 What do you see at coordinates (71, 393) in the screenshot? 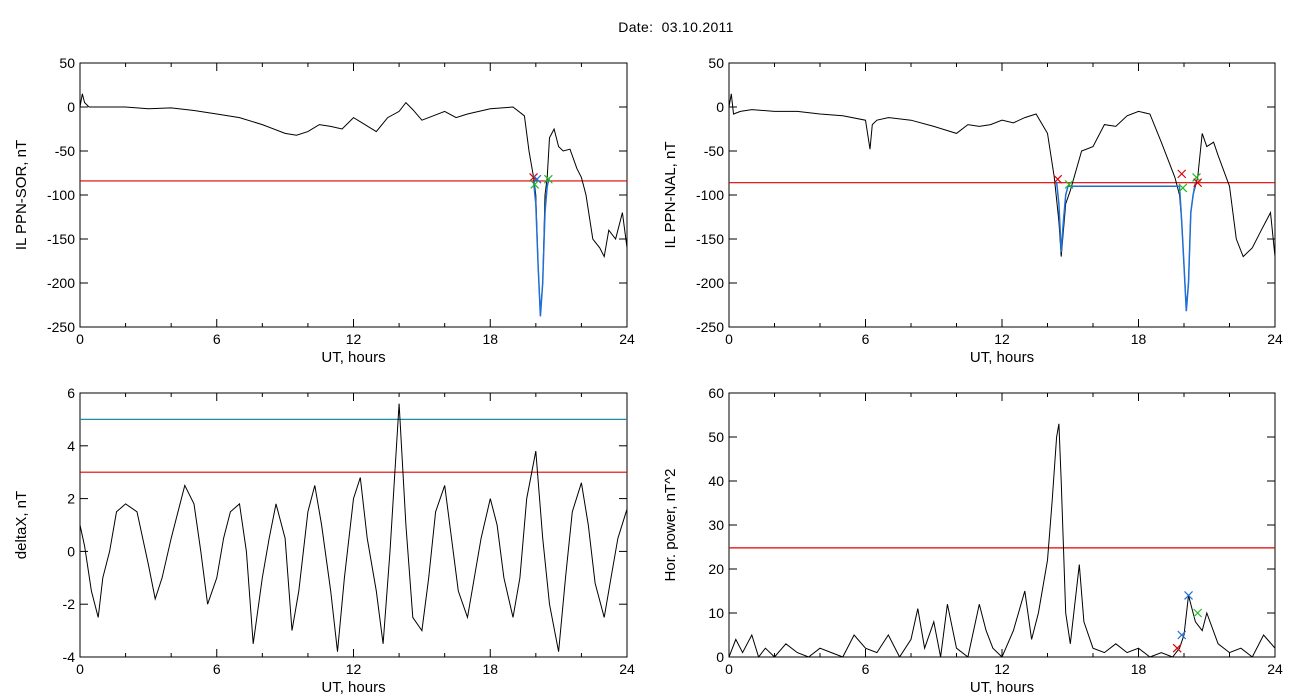
I see `y-tick-label: 6` at bounding box center [71, 393].